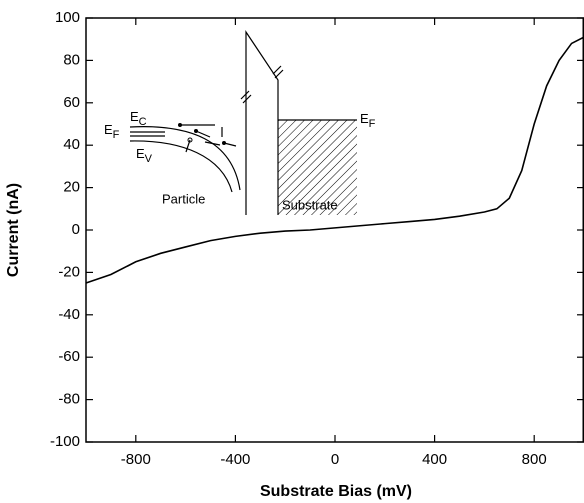 The image size is (584, 503). What do you see at coordinates (434, 459) in the screenshot?
I see `x-tick-label: 400` at bounding box center [434, 459].